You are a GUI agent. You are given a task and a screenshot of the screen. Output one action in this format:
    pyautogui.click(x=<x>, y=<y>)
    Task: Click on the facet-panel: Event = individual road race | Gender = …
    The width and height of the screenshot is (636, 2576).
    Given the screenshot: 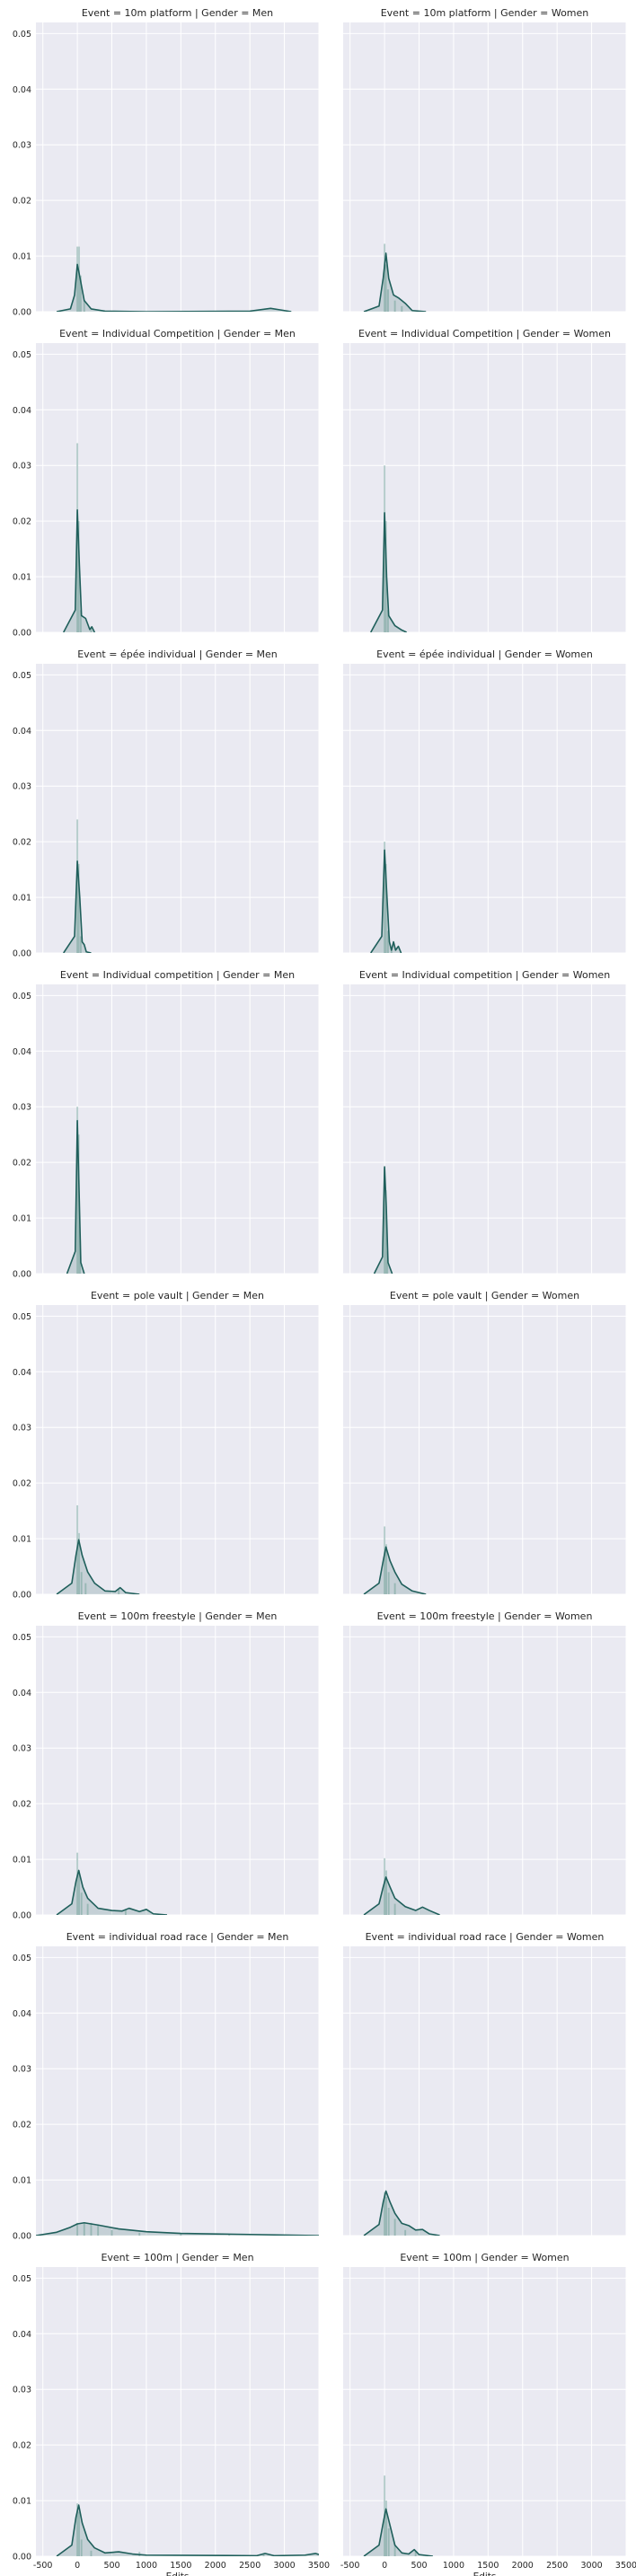 What is the action you would take?
    pyautogui.click(x=485, y=2083)
    